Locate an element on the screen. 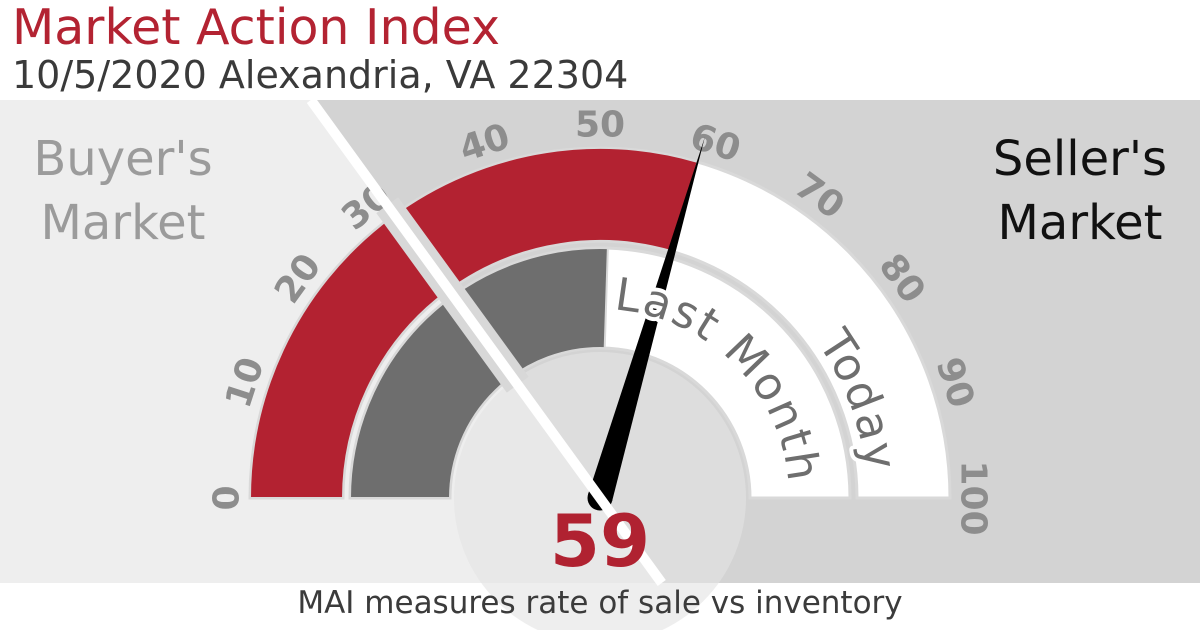 The image size is (1200, 630). buyers-market-line1: Buyer's is located at coordinates (123, 159).